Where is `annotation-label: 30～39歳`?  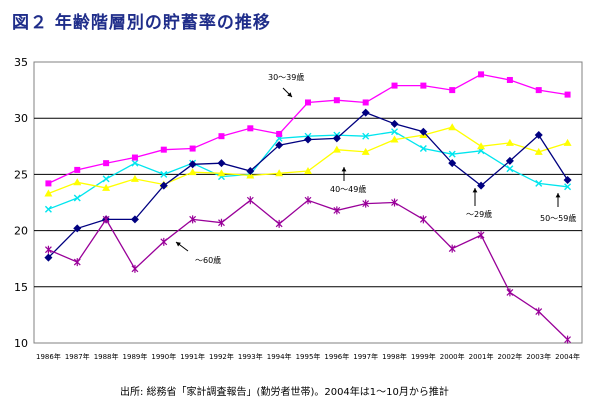
annotation-label: 30～39歳 is located at coordinates (286, 77).